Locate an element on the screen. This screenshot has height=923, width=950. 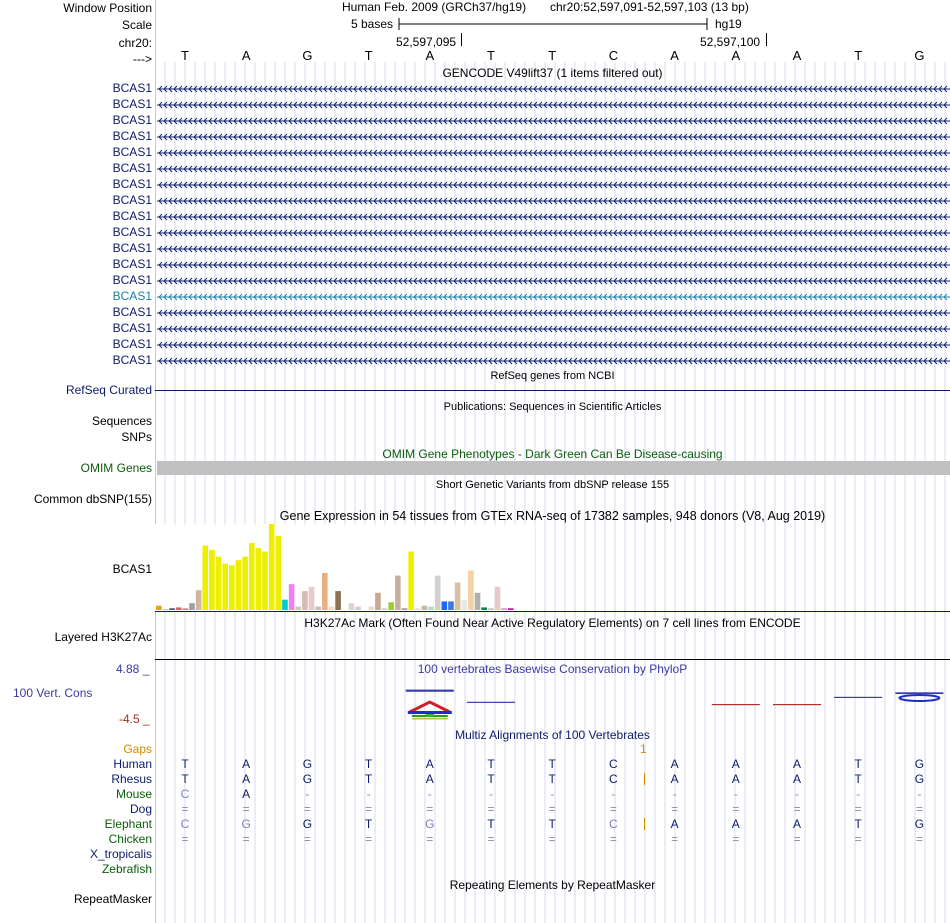
refseq-gene-line is located at coordinates (552, 390).